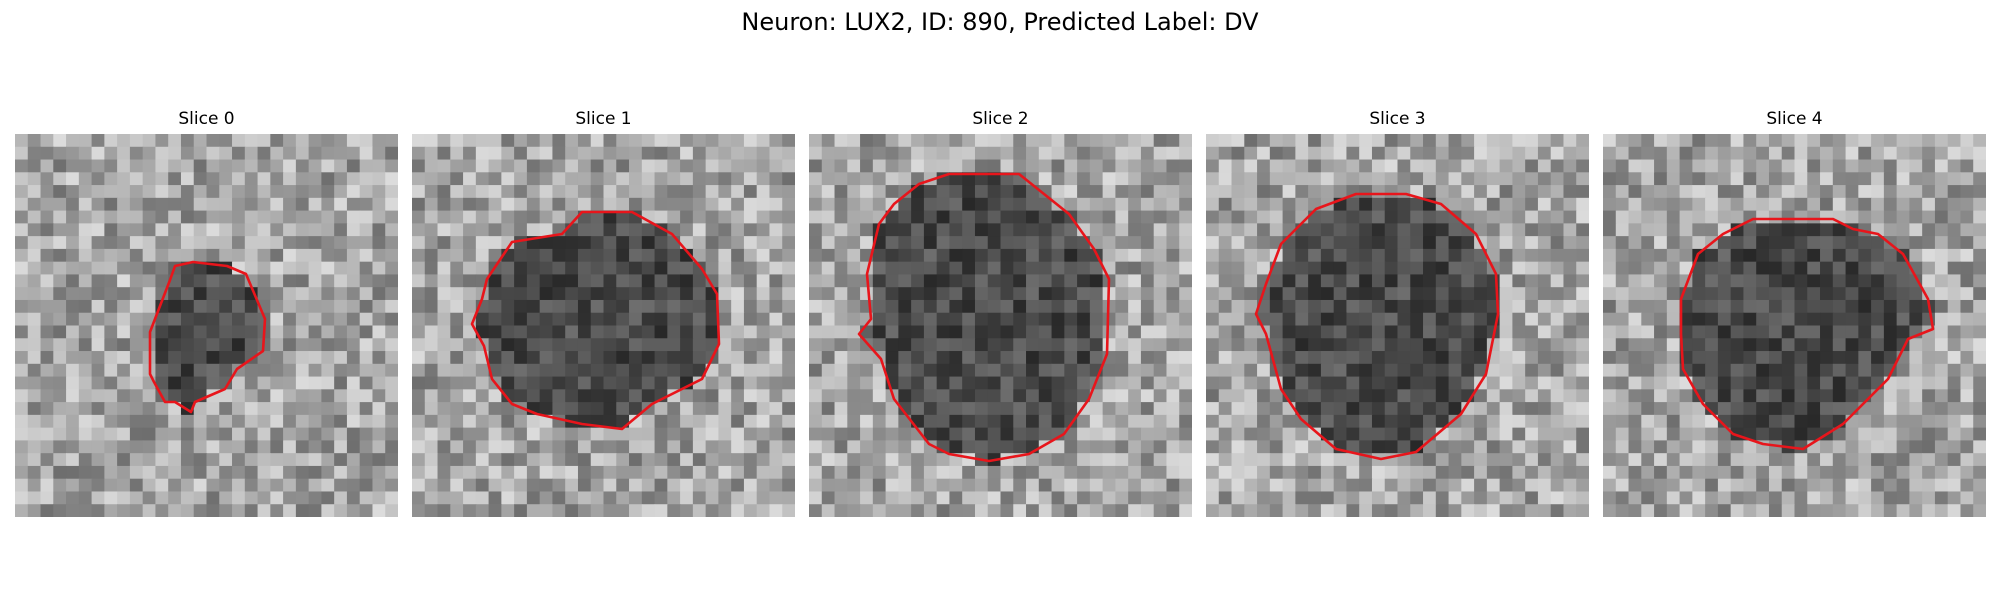 The width and height of the screenshot is (2000, 600). I want to click on slice-panel-2: Slice 2, so click(1000, 312).